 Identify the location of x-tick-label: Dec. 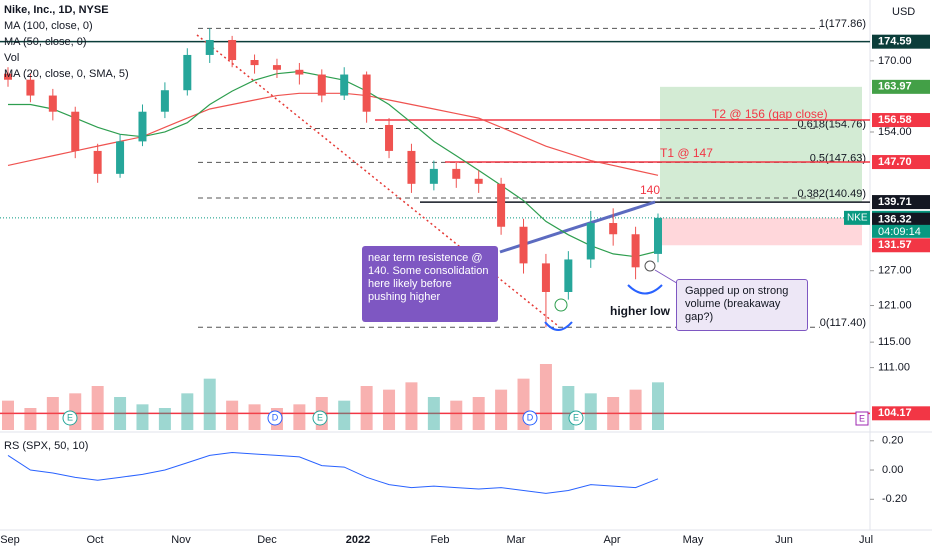
(267, 540).